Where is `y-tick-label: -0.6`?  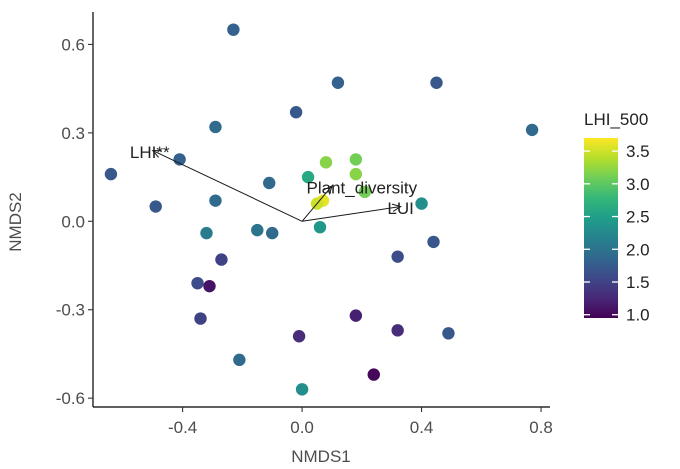 y-tick-label: -0.6 is located at coordinates (70, 398).